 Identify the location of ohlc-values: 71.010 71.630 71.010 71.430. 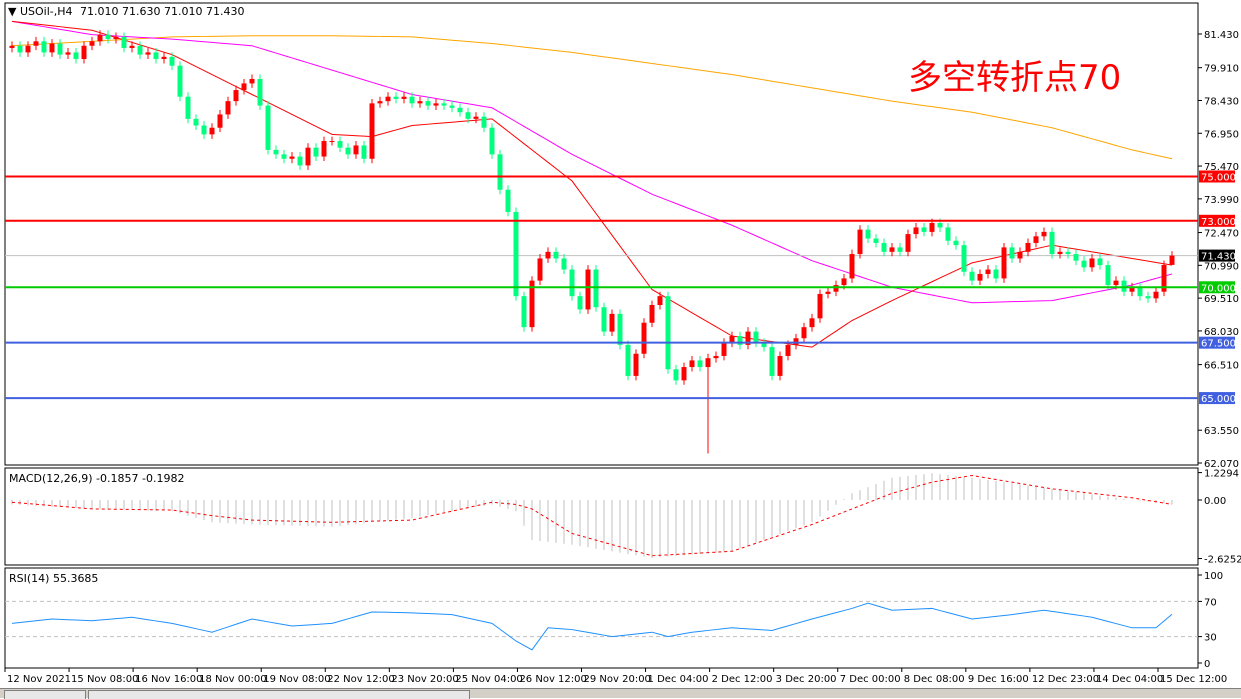
(162, 11).